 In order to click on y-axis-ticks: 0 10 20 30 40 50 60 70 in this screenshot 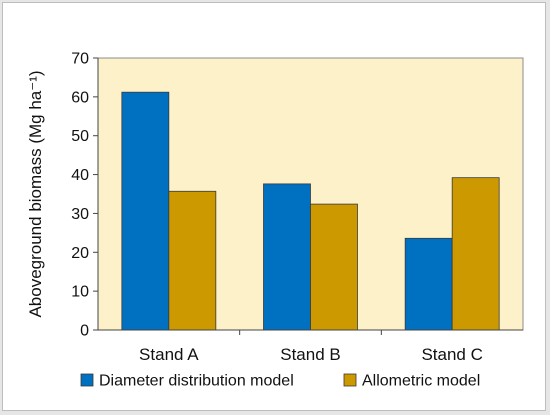, I will do `click(84, 195)`.